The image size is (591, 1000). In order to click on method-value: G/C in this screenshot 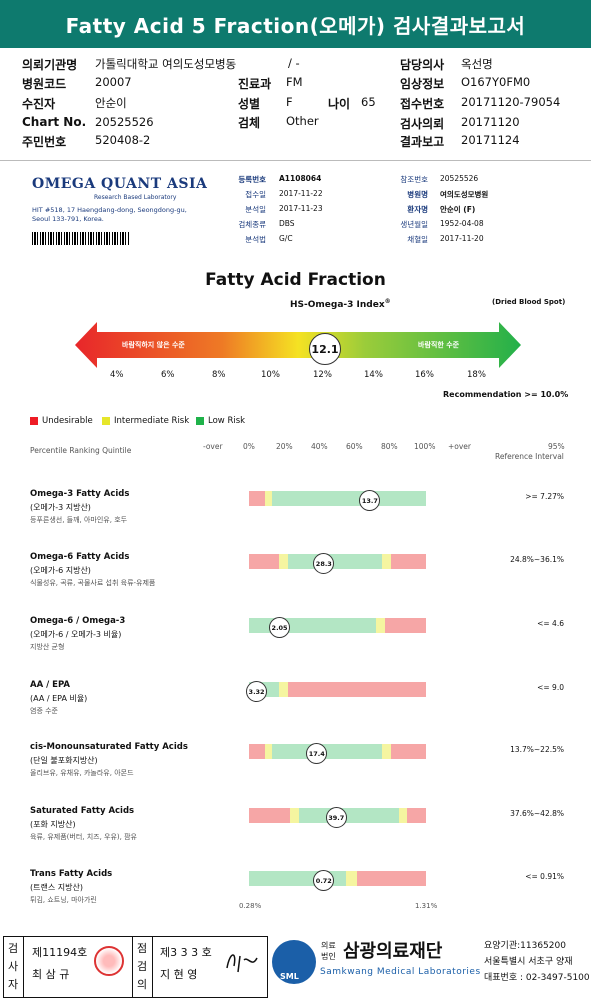, I will do `click(286, 238)`.